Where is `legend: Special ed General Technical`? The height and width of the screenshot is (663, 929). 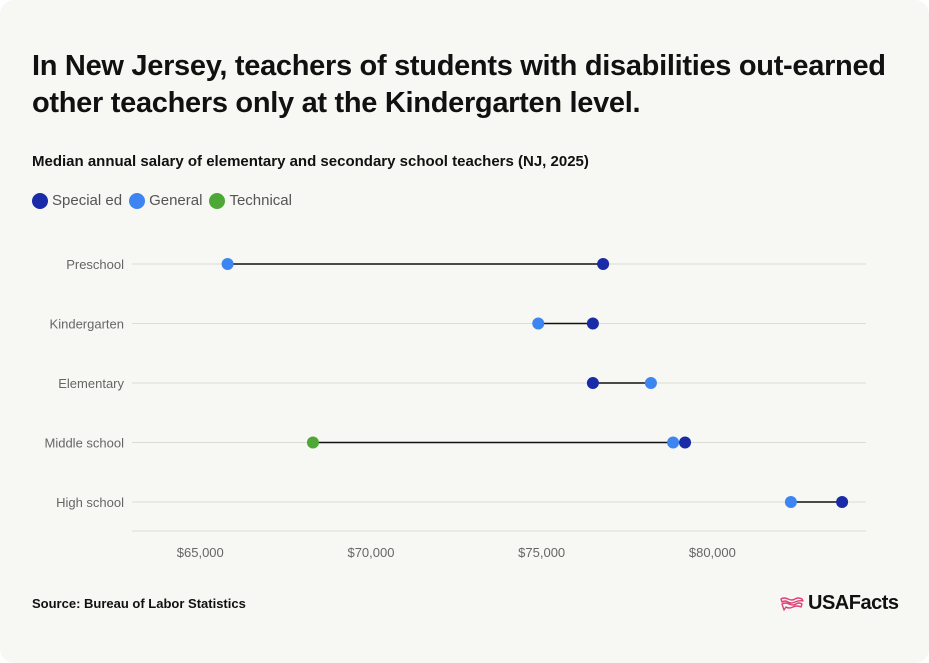 legend: Special ed General Technical is located at coordinates (165, 200).